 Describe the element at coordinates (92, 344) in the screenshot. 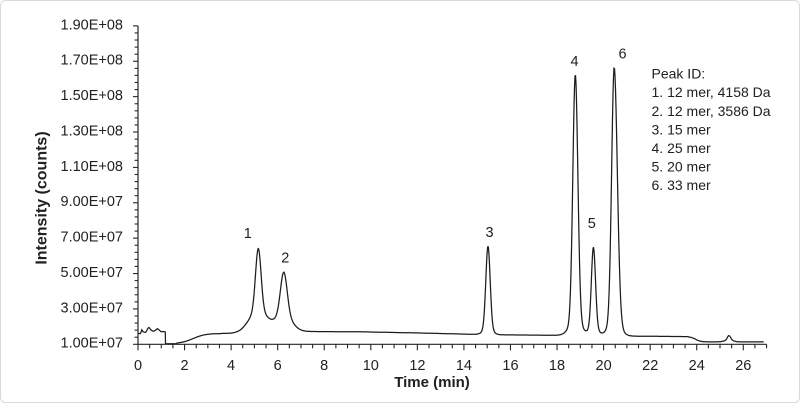

I see `svg-text: 1.00E+07` at that location.